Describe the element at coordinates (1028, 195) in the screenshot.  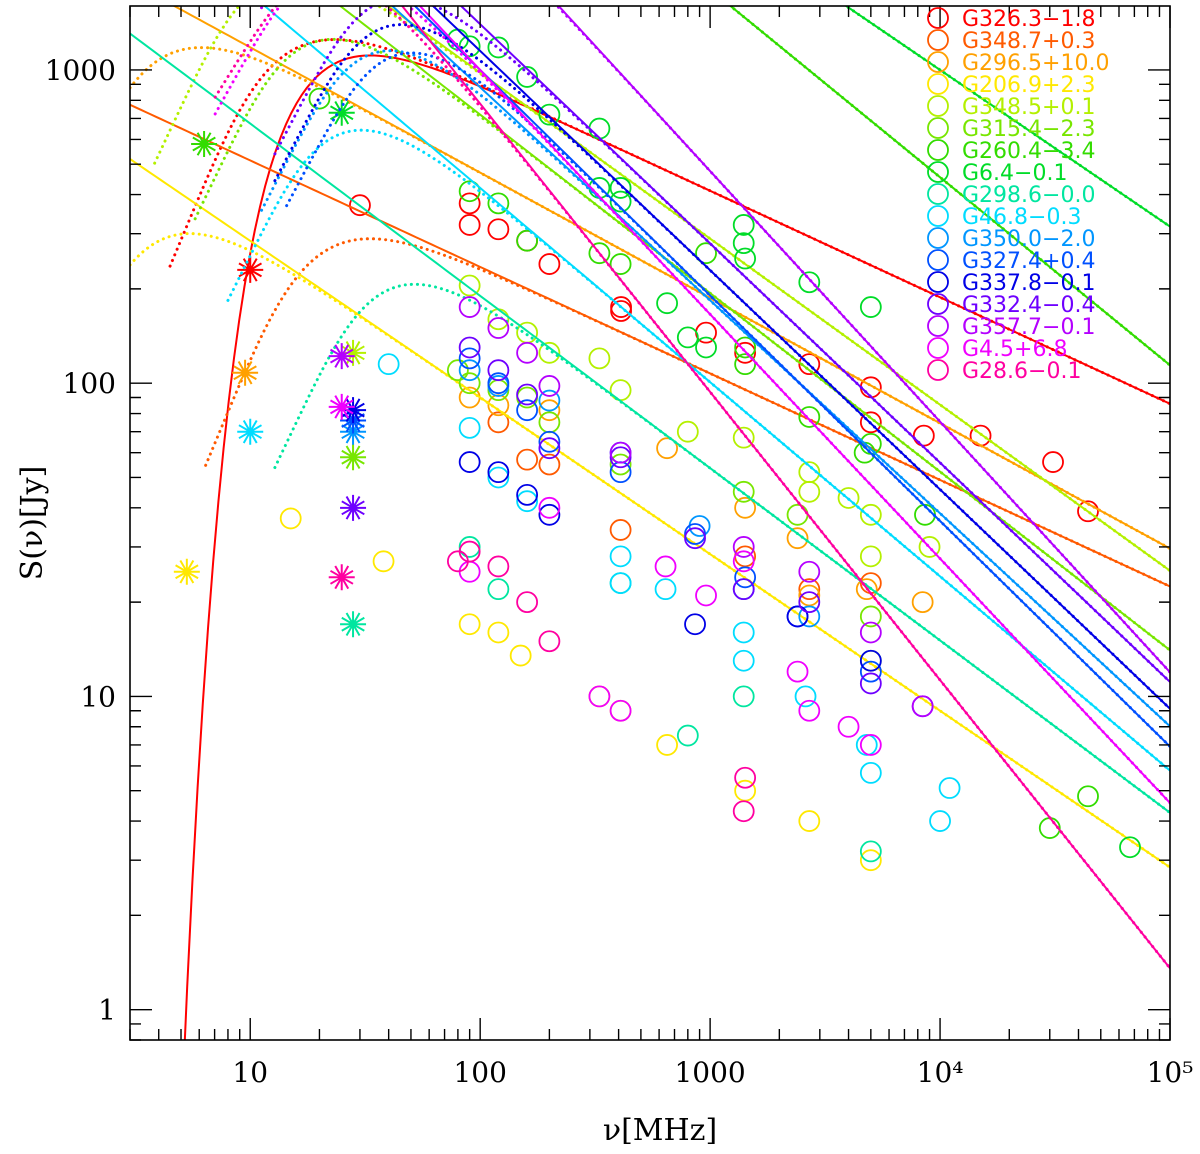
I see `legend-label: G298.6−0.0` at that location.